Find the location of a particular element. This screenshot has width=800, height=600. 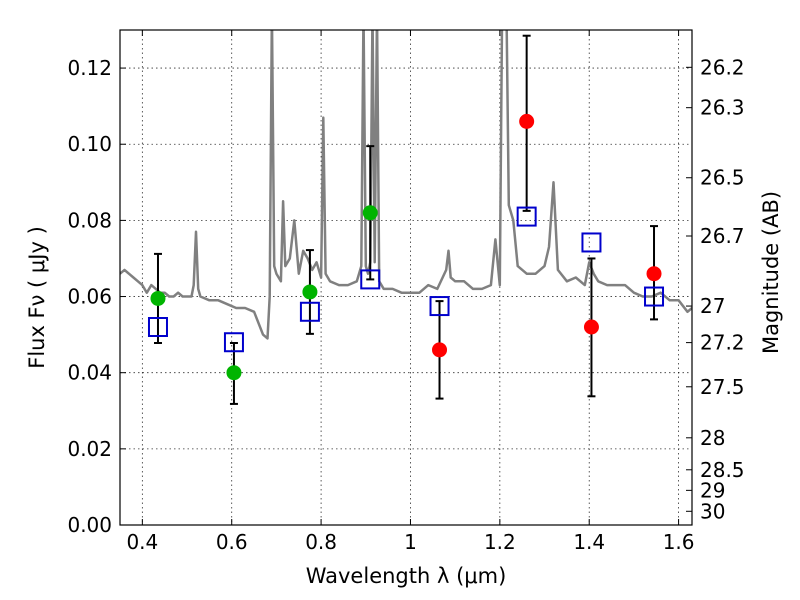

x-tick-label: 1.6 is located at coordinates (679, 542).